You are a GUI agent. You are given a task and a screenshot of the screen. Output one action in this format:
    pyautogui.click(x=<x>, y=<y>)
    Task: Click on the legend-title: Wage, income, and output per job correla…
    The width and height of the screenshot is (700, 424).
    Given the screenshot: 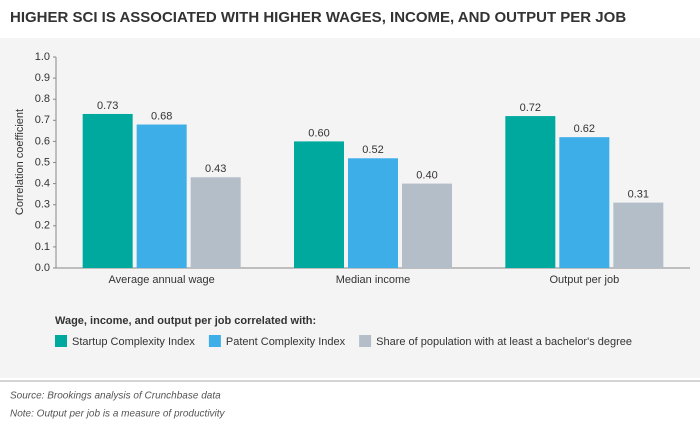 What is the action you would take?
    pyautogui.click(x=185, y=321)
    